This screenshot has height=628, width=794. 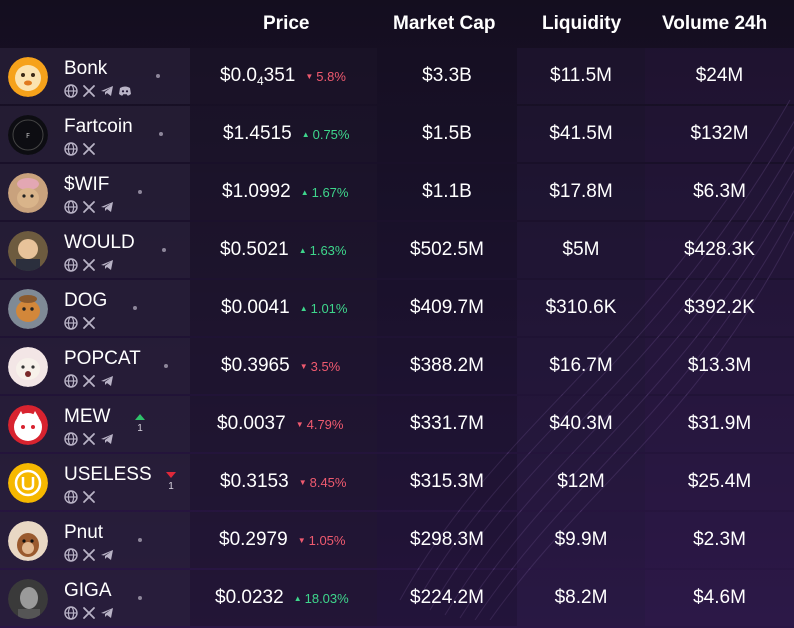 I want to click on price-change-value: 18.03%, so click(x=326, y=598).